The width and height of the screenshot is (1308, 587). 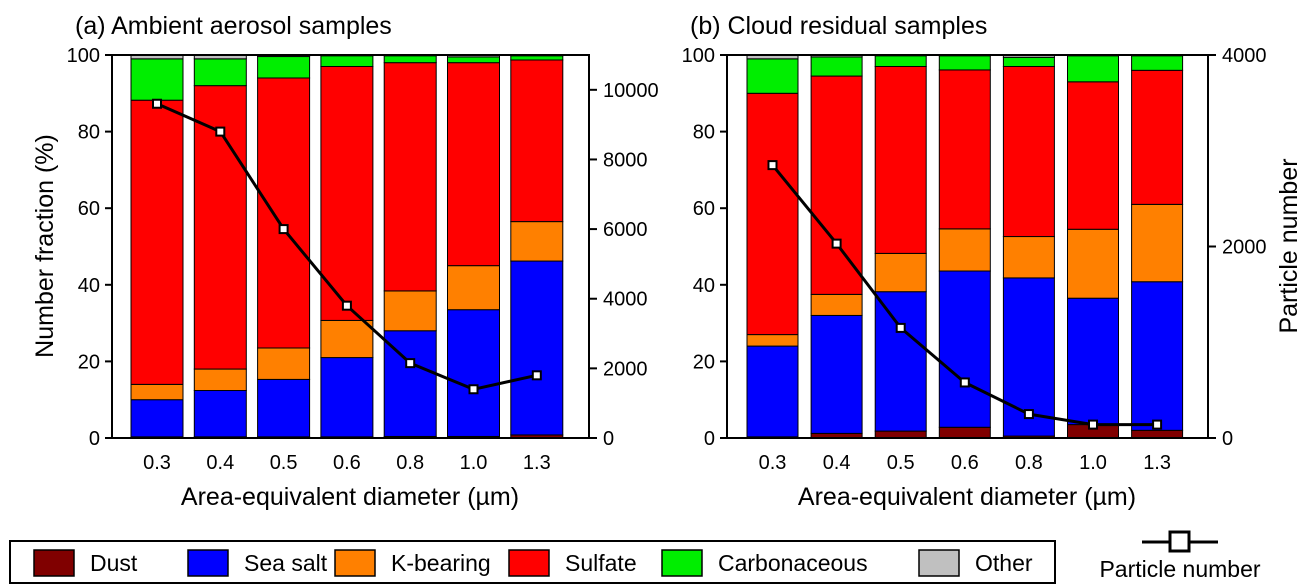 I want to click on panel-a-right-axis: 0 2000 4000 6000 8000 10000, so click(x=624, y=265).